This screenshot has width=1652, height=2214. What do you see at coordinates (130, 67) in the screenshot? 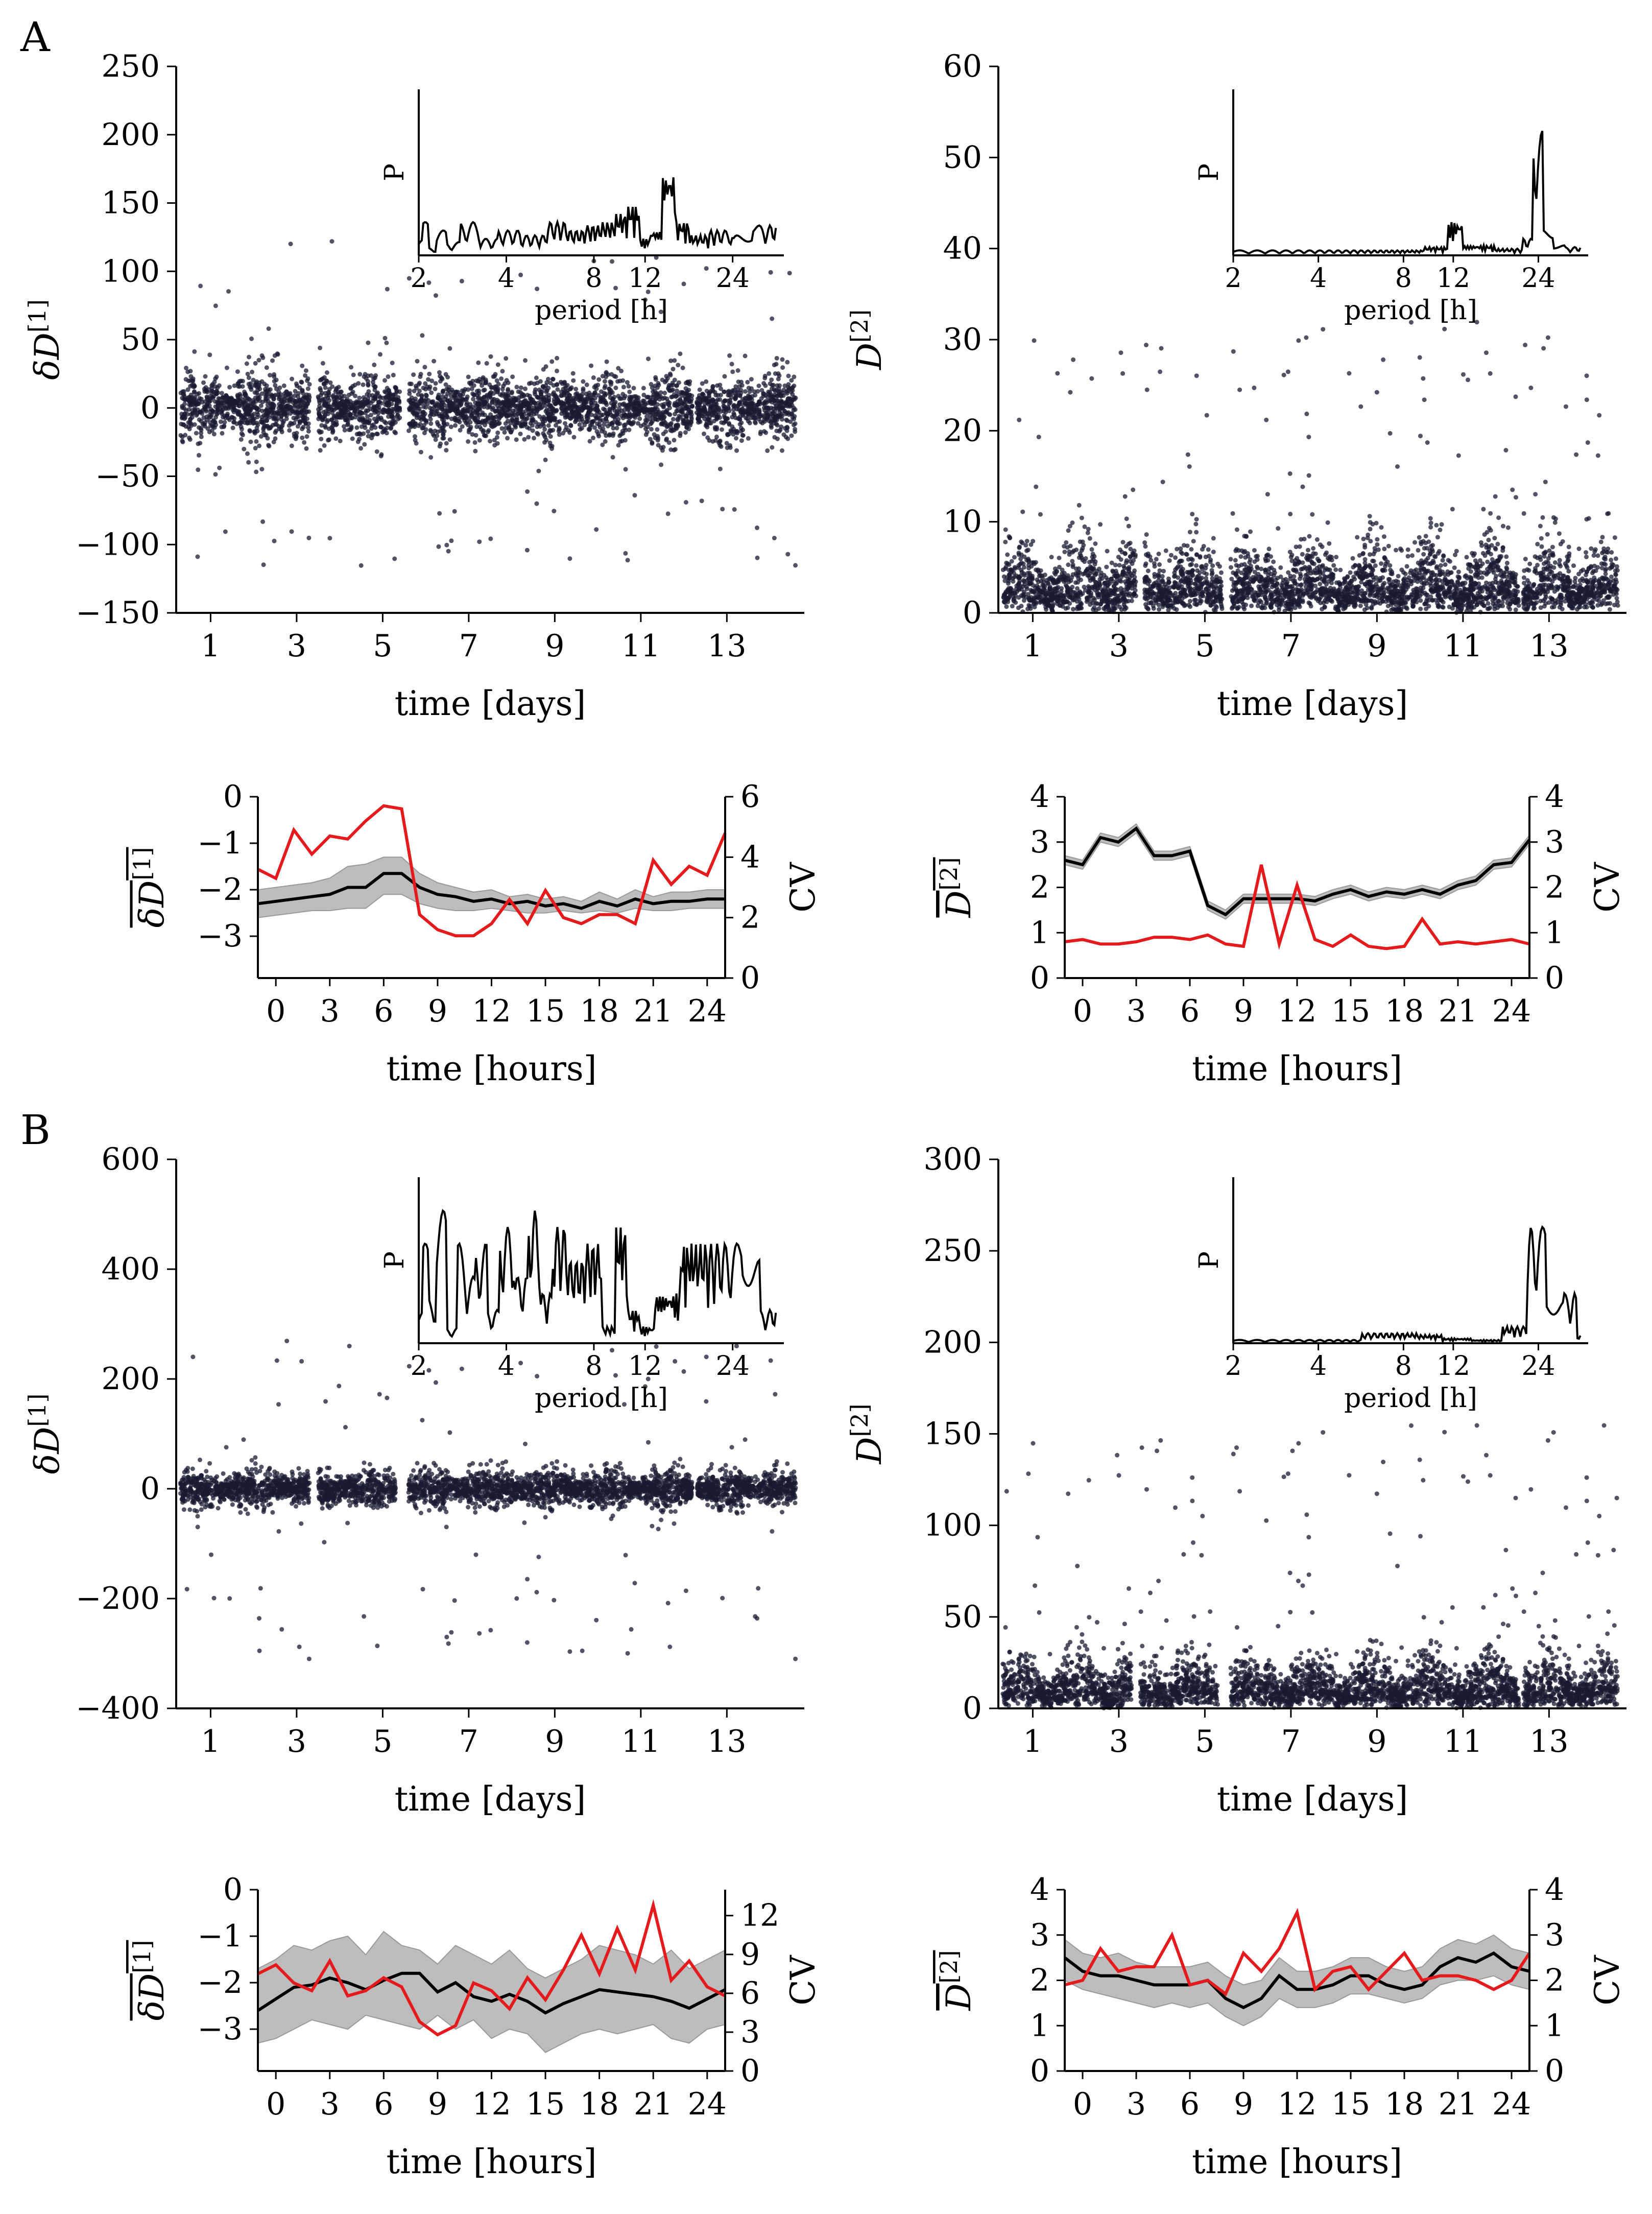
I see `y-tick-label: 250` at bounding box center [130, 67].